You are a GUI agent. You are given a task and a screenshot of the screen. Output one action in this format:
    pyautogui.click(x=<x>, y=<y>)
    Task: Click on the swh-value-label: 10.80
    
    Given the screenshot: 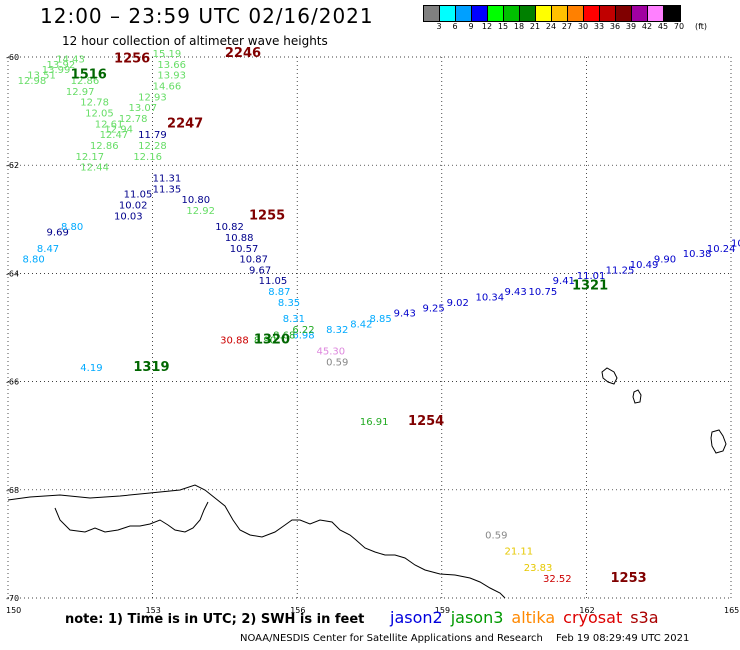 What is the action you would take?
    pyautogui.click(x=196, y=200)
    